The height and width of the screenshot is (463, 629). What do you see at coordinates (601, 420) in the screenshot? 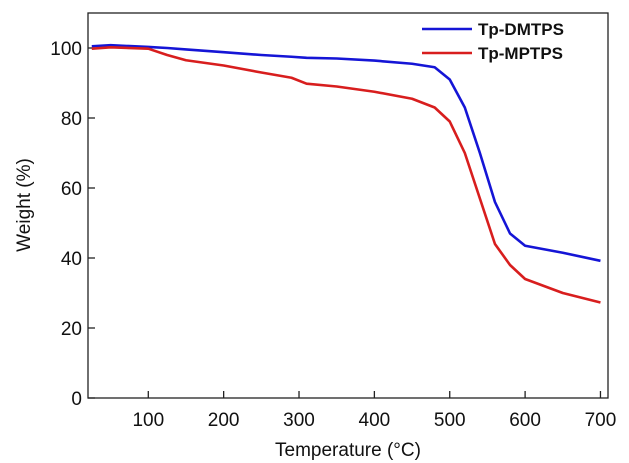
I see `x-tick-label: 700` at bounding box center [601, 420].